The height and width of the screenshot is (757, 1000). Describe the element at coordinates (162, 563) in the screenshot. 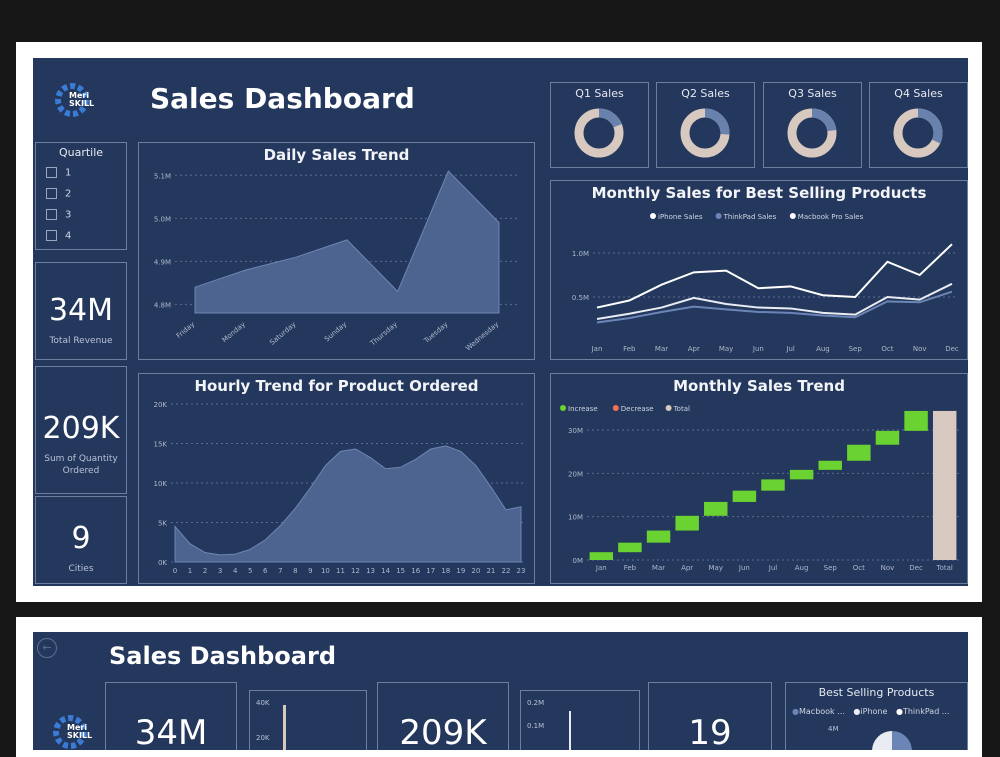

I see `y-tick-label: 0K` at that location.